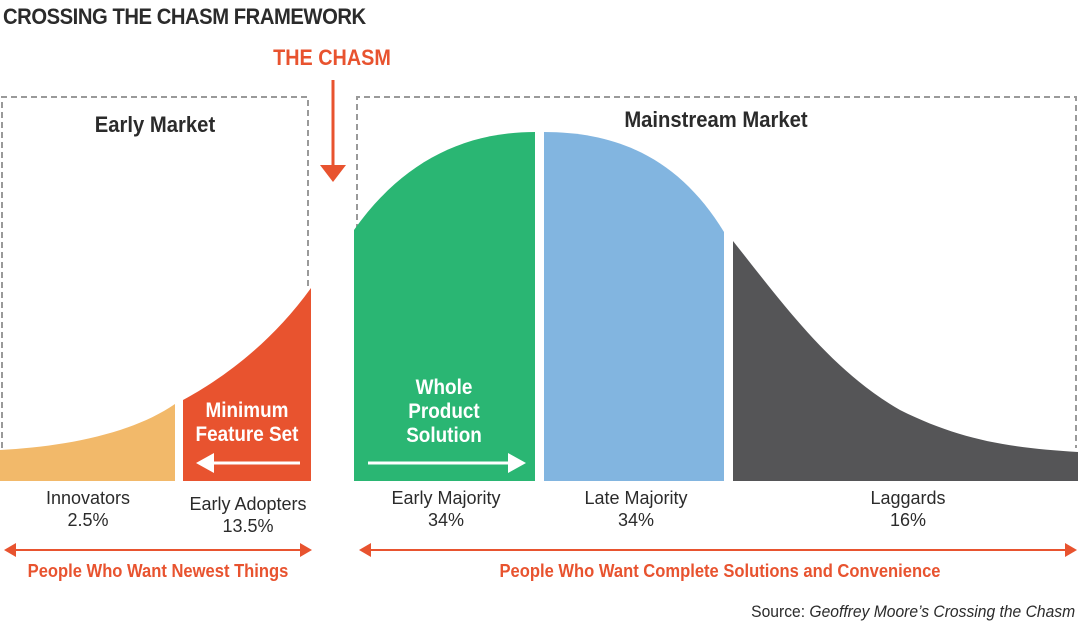 This screenshot has width=1079, height=628. What do you see at coordinates (248, 526) in the screenshot?
I see `segment-share: 13.5%` at bounding box center [248, 526].